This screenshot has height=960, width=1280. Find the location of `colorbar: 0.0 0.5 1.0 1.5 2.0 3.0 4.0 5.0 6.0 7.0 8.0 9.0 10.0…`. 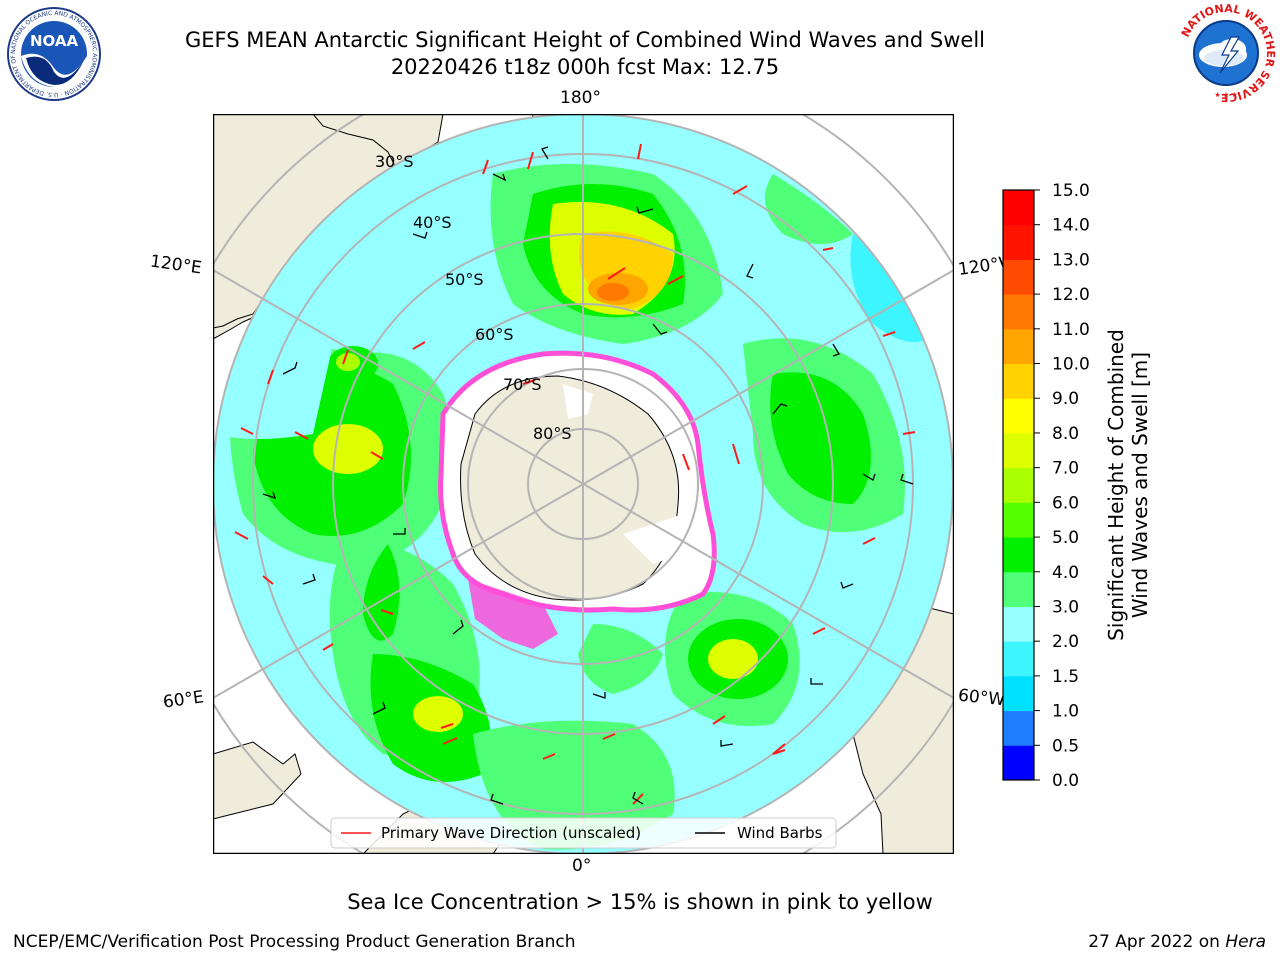

colorbar: 0.0 0.5 1.0 1.5 2.0 3.0 4.0 5.0 6.0 7.0 8.0 9.0 10.0… is located at coordinates (1046, 485).